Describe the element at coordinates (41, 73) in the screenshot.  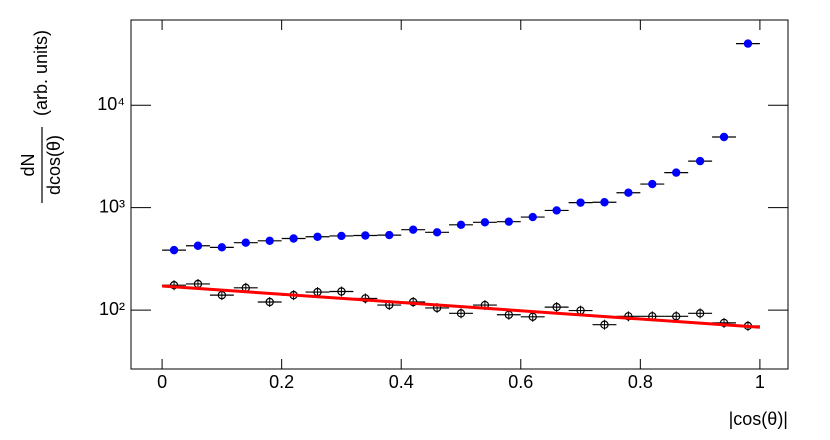
I see `y-label-units: (arb. units)` at that location.